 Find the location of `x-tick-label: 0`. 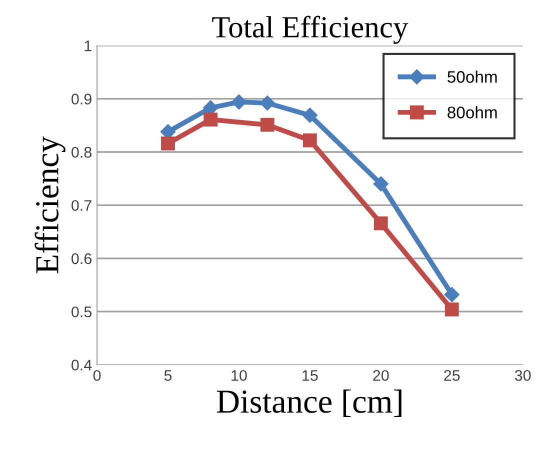

x-tick-label: 0 is located at coordinates (97, 375).